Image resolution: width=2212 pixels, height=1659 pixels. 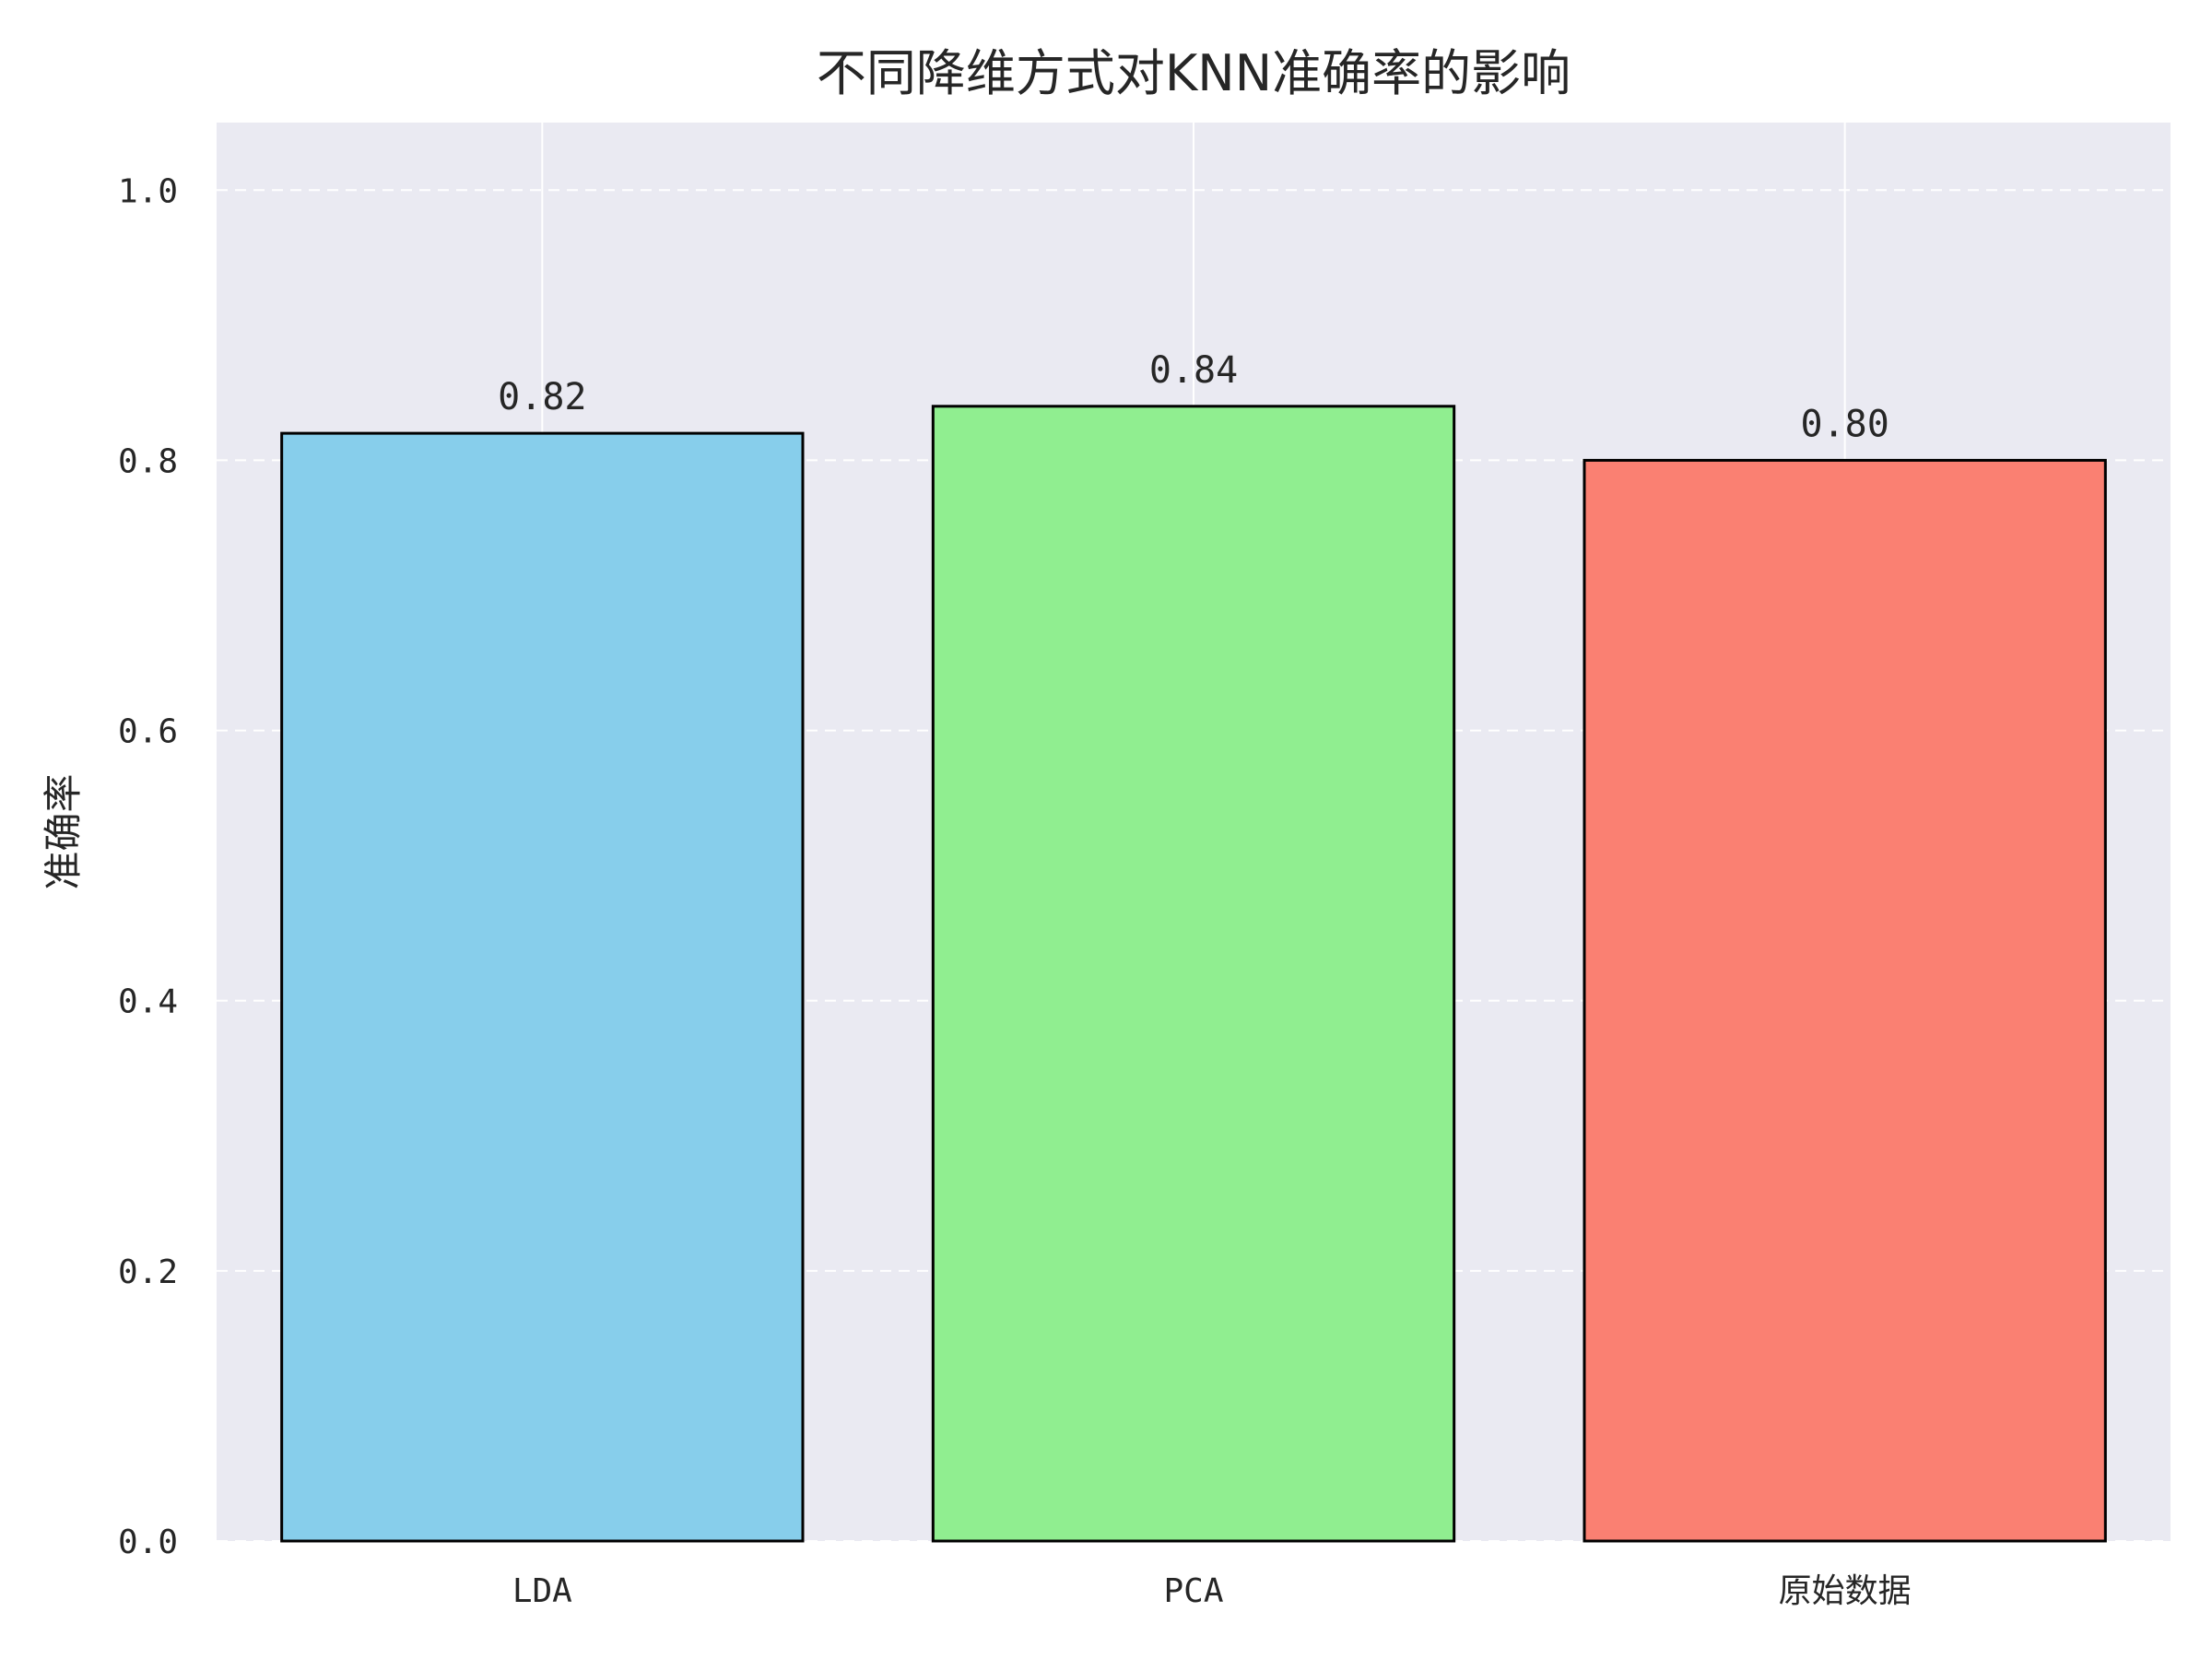 What do you see at coordinates (542, 1591) in the screenshot?
I see `x-tick-label-0: LDA` at bounding box center [542, 1591].